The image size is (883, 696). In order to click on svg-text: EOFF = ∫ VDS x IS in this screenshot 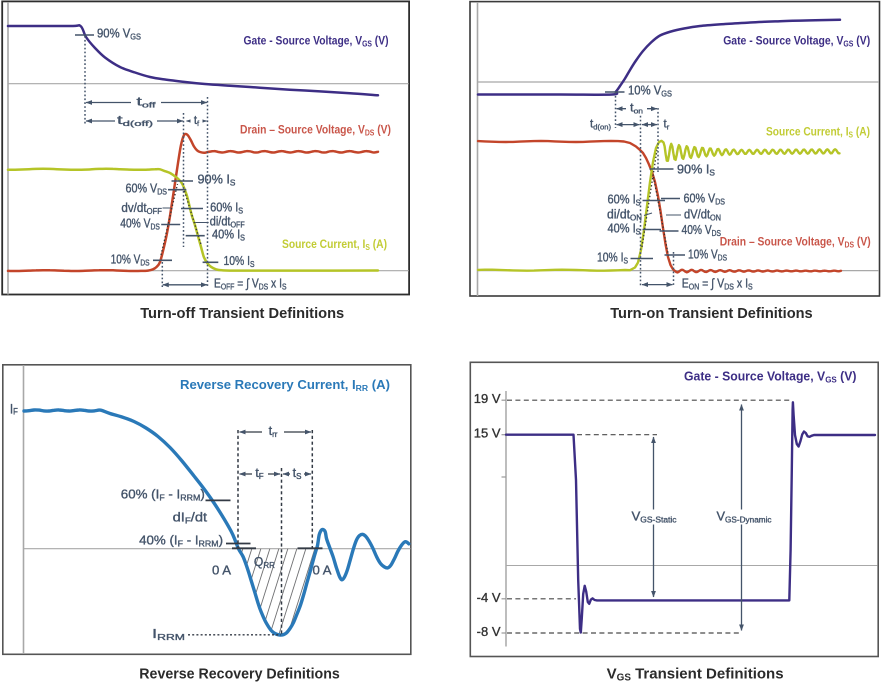, I will do `click(250, 284)`.